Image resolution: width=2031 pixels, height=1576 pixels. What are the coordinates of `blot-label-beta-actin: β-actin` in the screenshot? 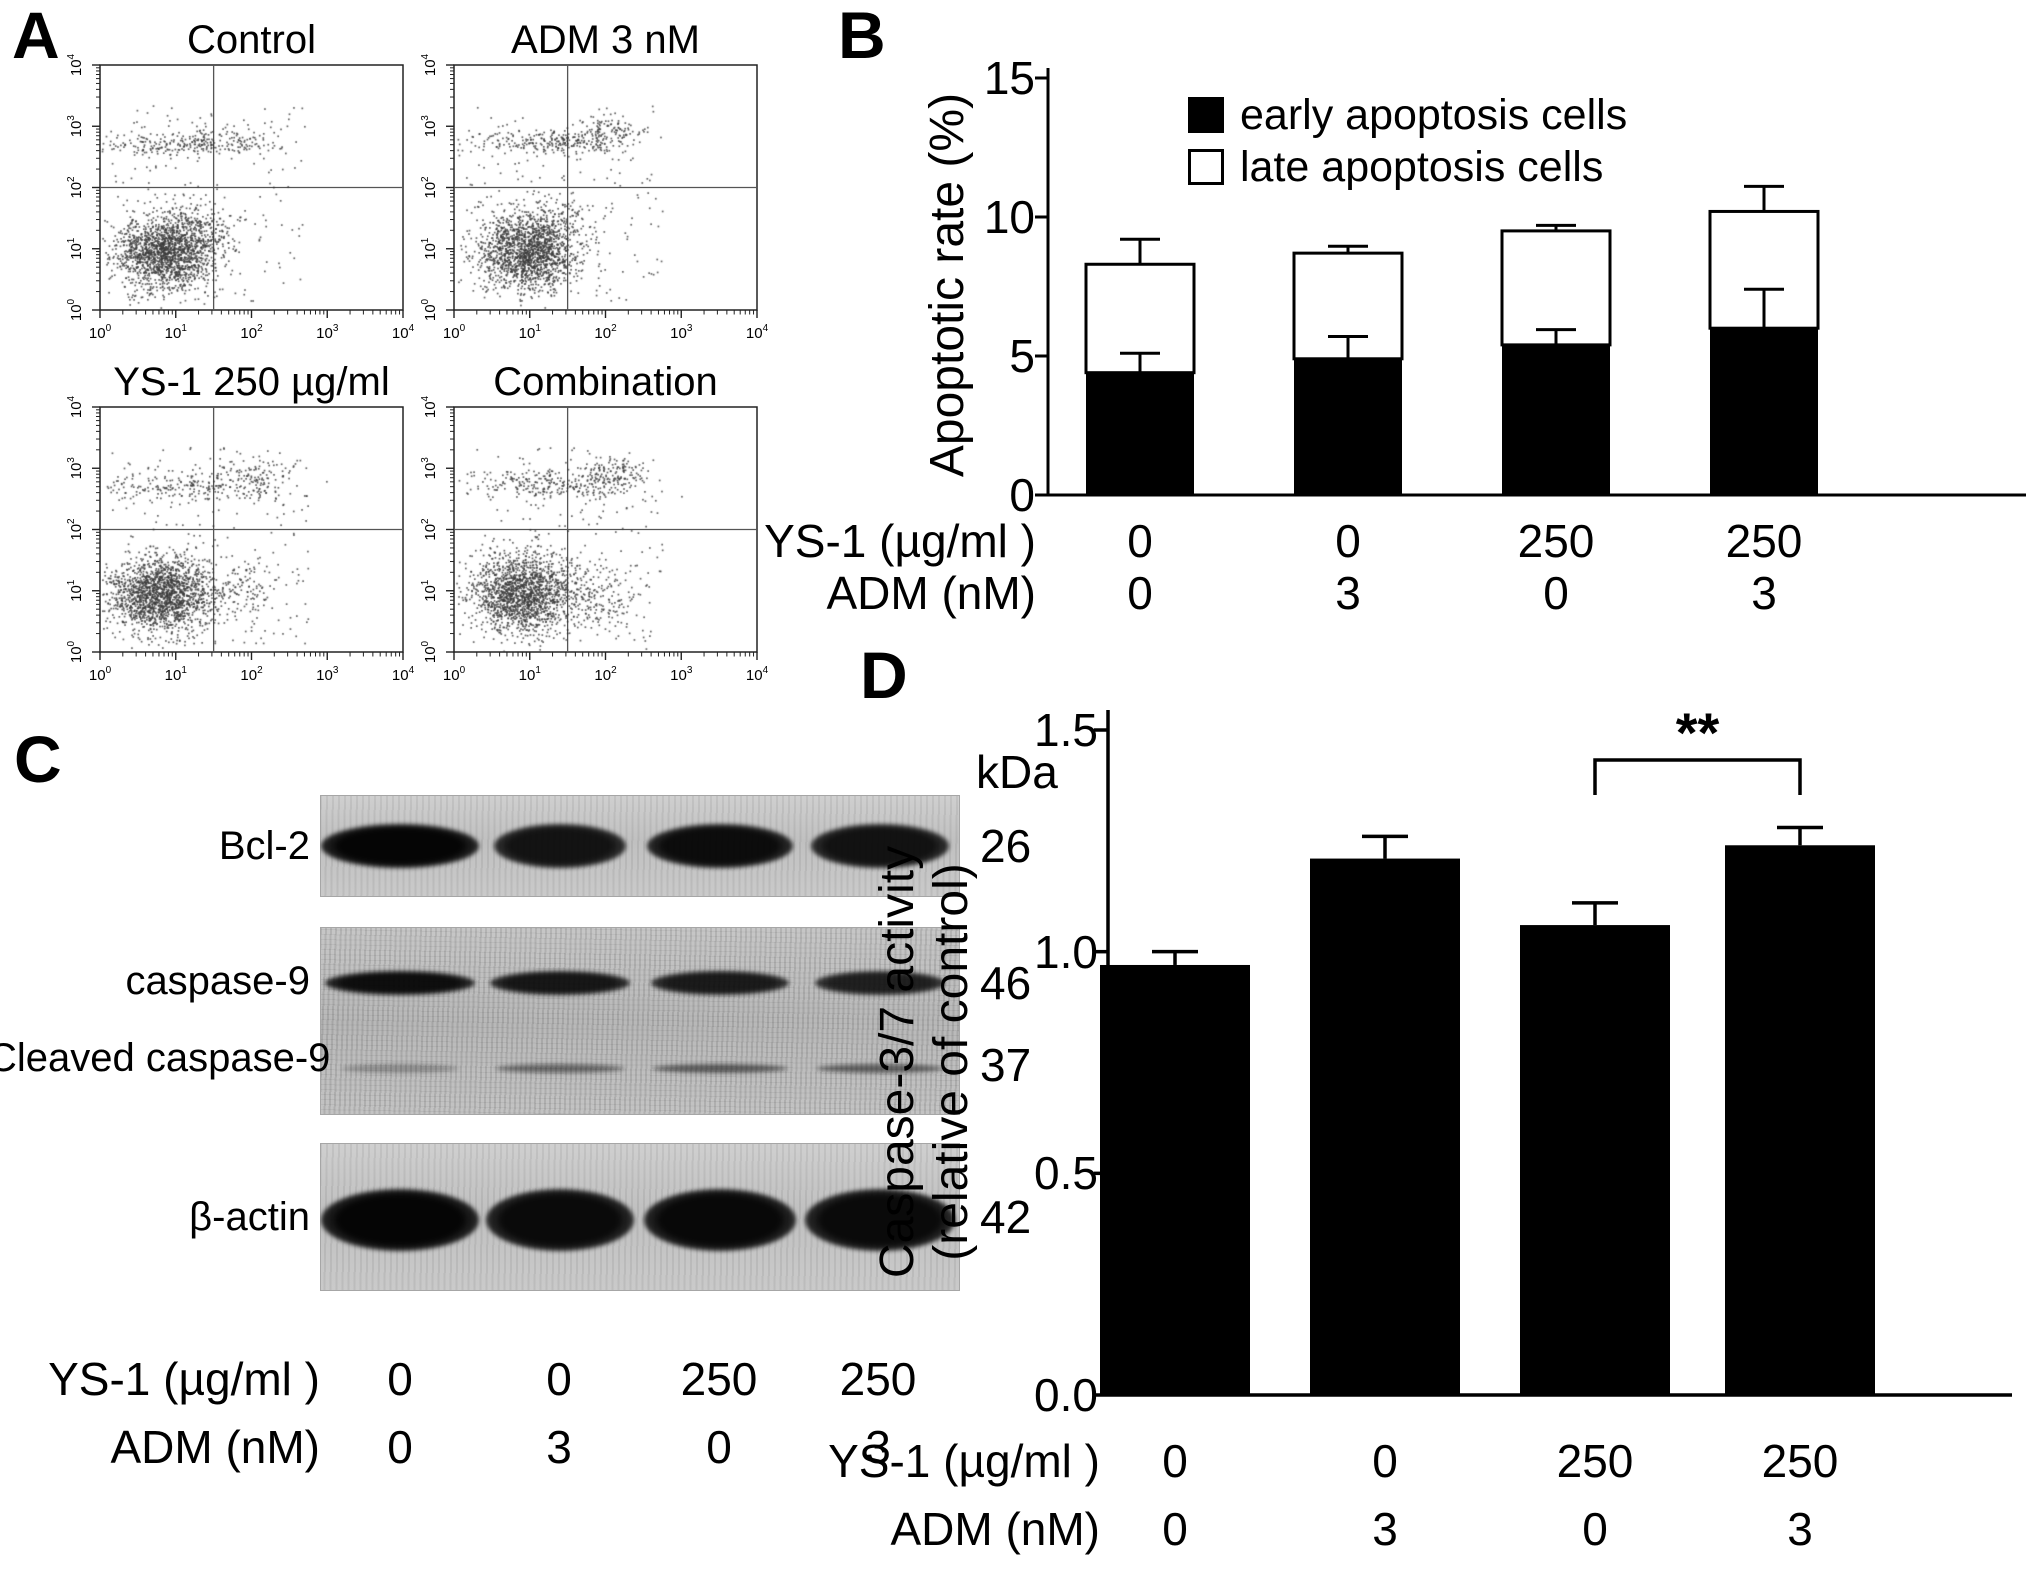 It's located at (249, 1217).